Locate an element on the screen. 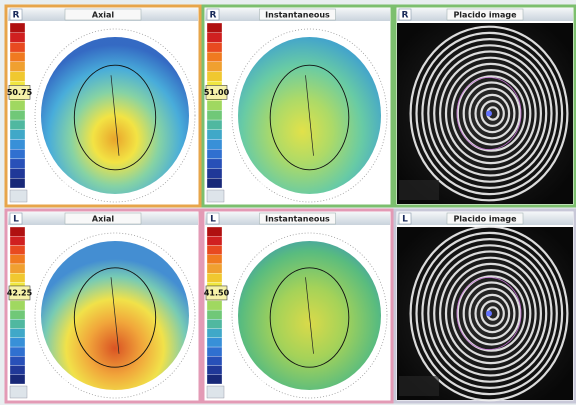 This screenshot has height=405, width=576. apex-dot is located at coordinates (489, 313).